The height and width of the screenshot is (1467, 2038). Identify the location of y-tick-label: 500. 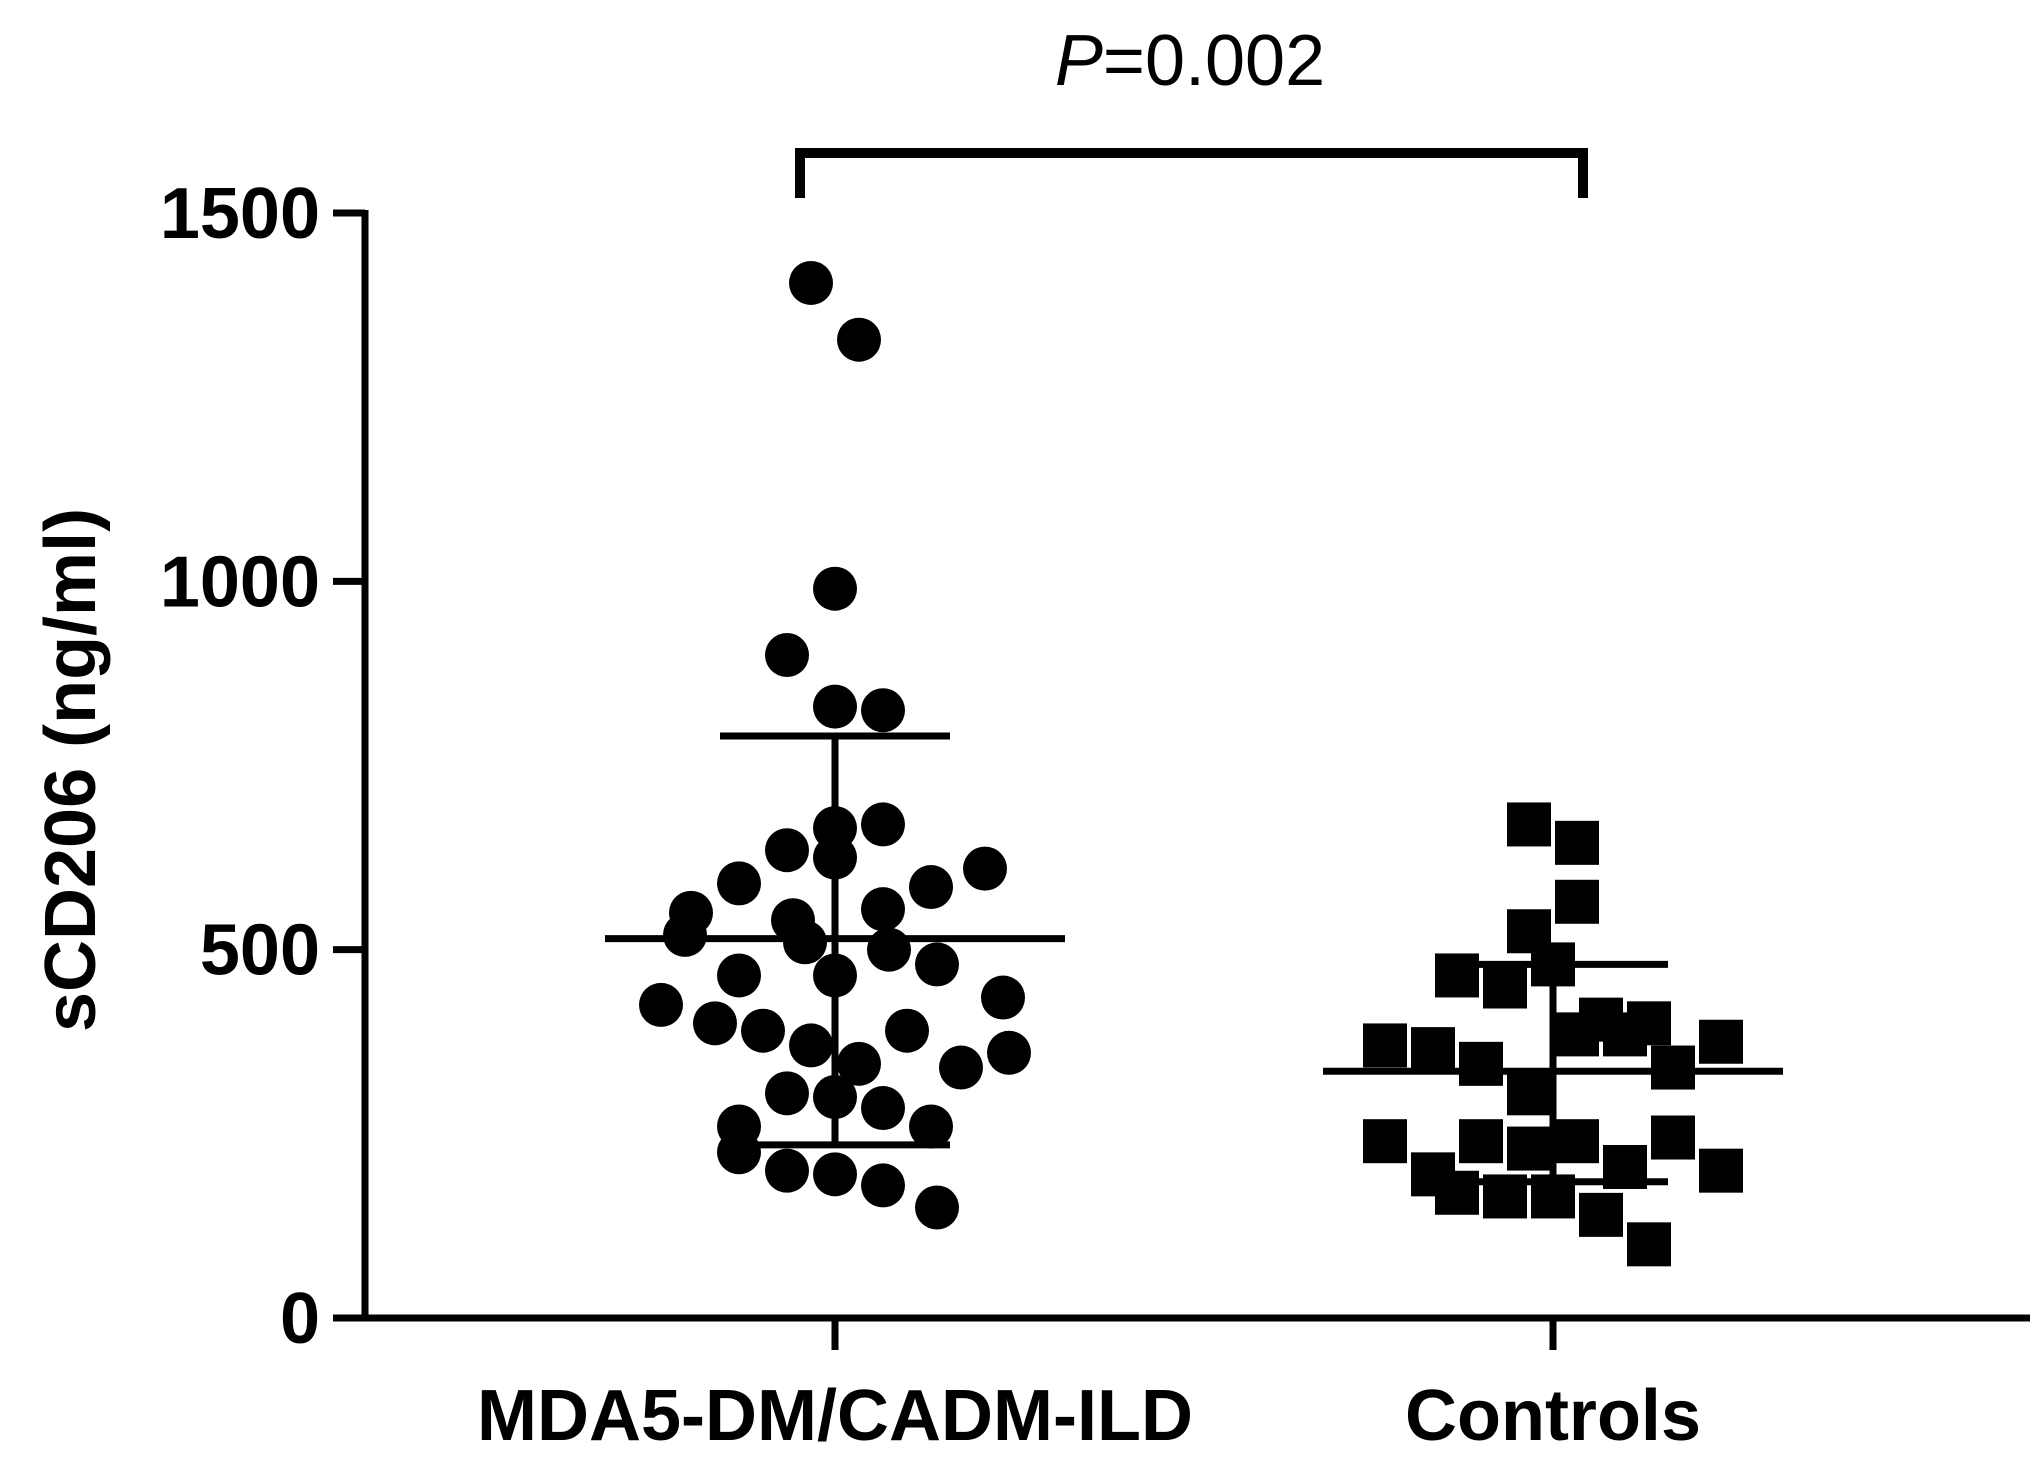
(260, 951).